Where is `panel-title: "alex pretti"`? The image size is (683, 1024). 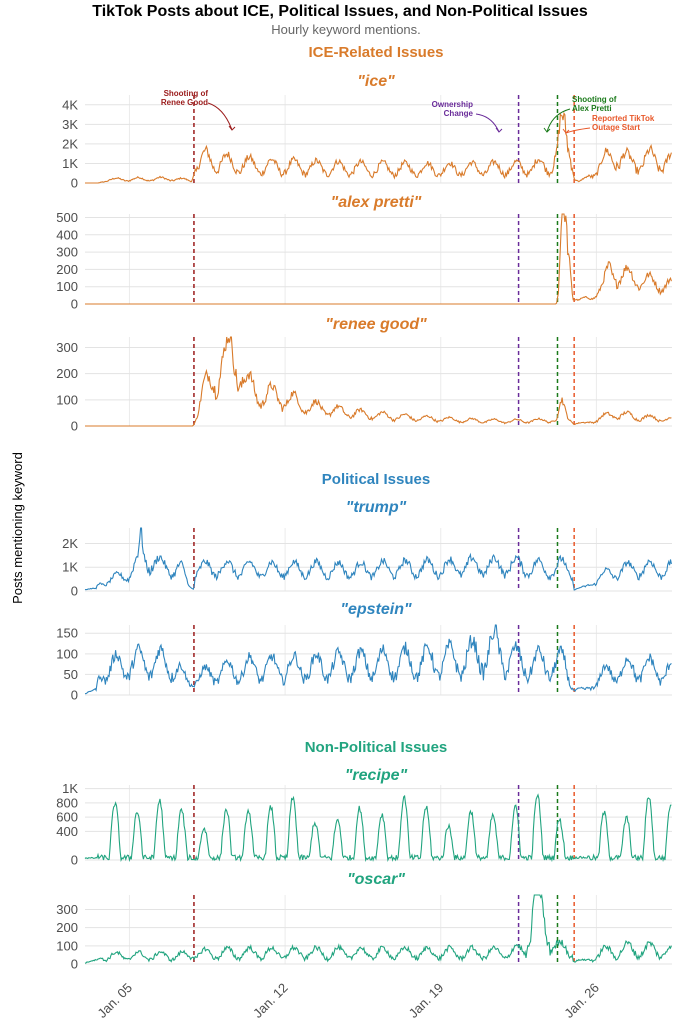
panel-title: "alex pretti" is located at coordinates (376, 202).